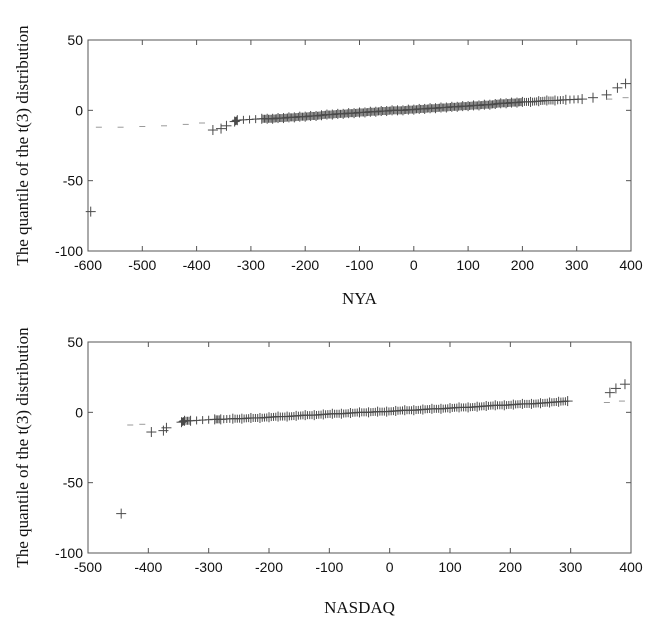  I want to click on x-tick-label: -600, so click(88, 265).